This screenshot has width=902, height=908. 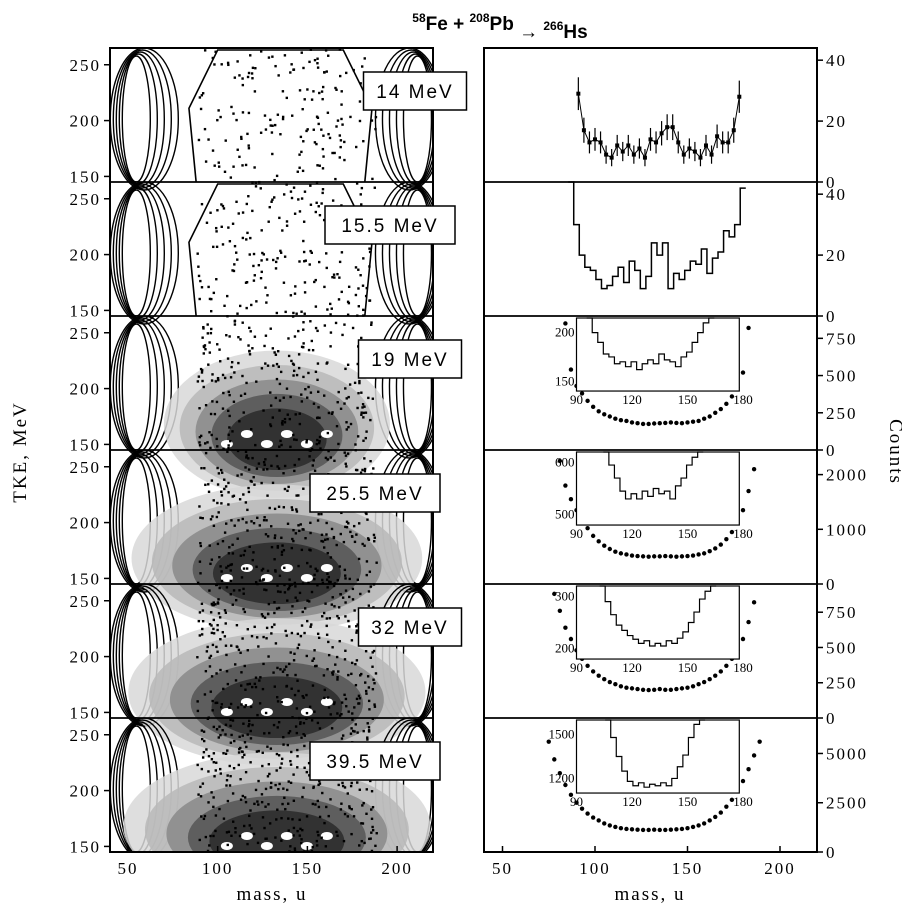 What do you see at coordinates (306, 578) in the screenshot?
I see `contour-hole` at bounding box center [306, 578].